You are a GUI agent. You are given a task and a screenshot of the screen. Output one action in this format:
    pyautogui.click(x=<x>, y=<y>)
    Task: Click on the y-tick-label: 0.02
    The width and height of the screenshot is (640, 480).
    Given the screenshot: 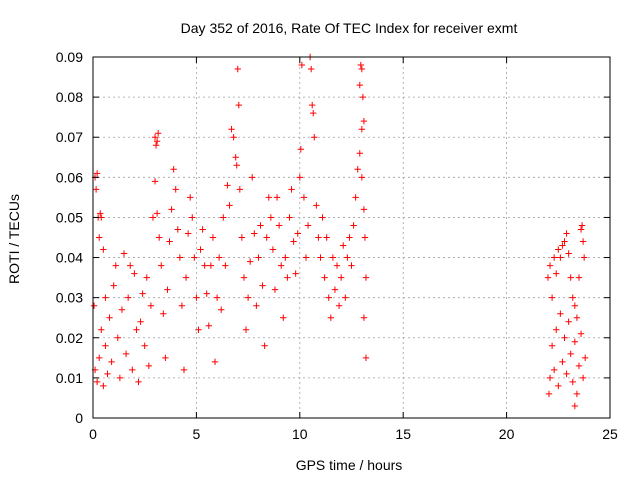 What is the action you would take?
    pyautogui.click(x=69, y=338)
    